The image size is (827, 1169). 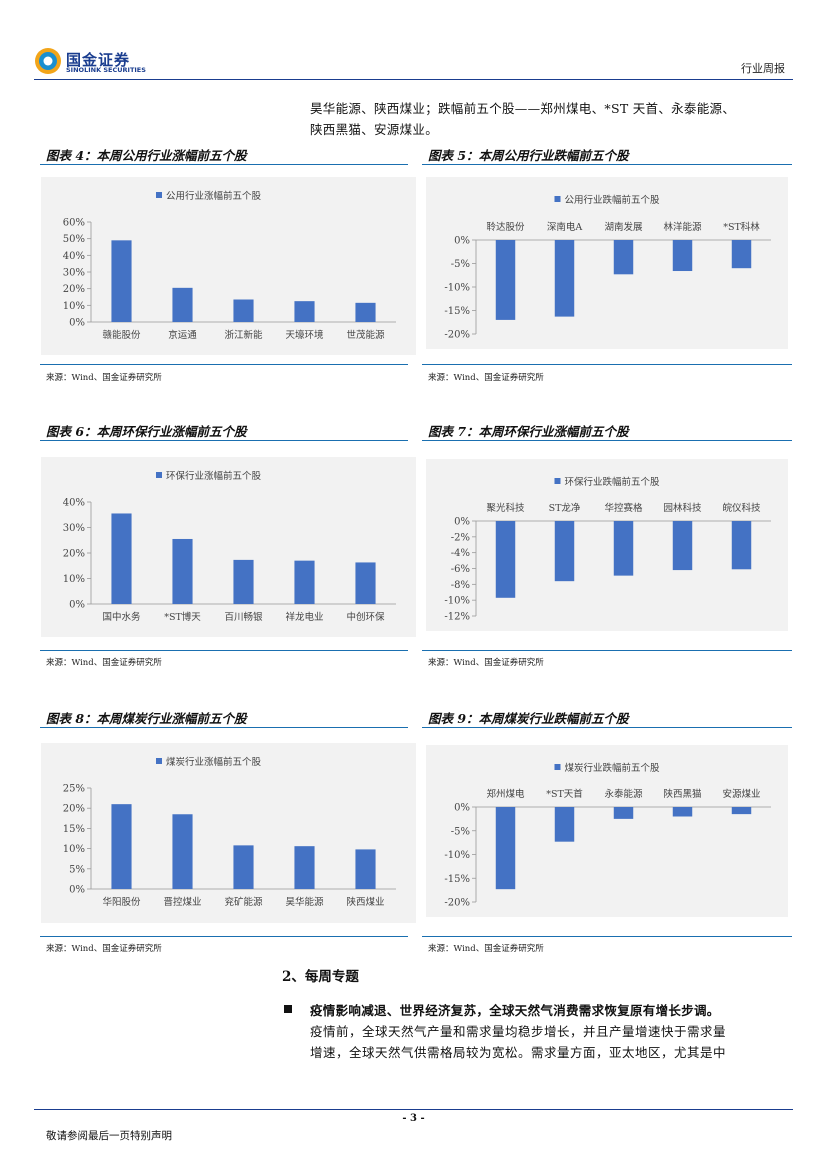 I want to click on category-label: ST龙净, so click(x=565, y=508).